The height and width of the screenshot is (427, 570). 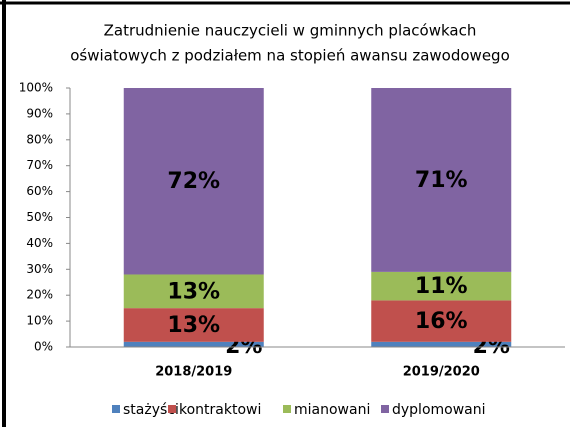 What do you see at coordinates (39, 269) in the screenshot?
I see `y-tick-label: 30%` at bounding box center [39, 269].